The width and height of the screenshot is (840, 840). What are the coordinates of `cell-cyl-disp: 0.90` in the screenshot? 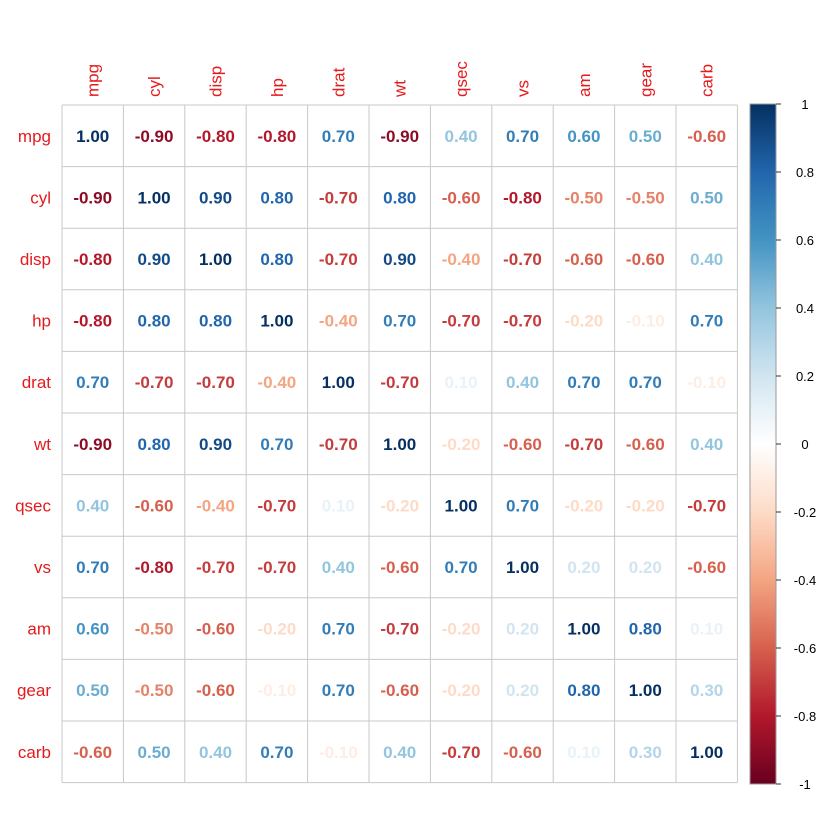 It's located at (215, 197).